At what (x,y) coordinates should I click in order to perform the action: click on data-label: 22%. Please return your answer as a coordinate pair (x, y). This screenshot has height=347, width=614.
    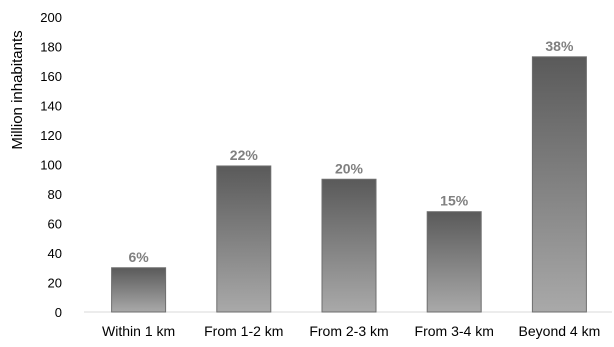
    Looking at the image, I should click on (244, 155).